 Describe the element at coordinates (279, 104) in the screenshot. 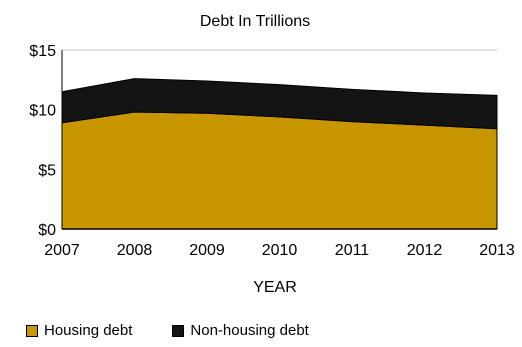

I see `area-non-housing-debt` at that location.